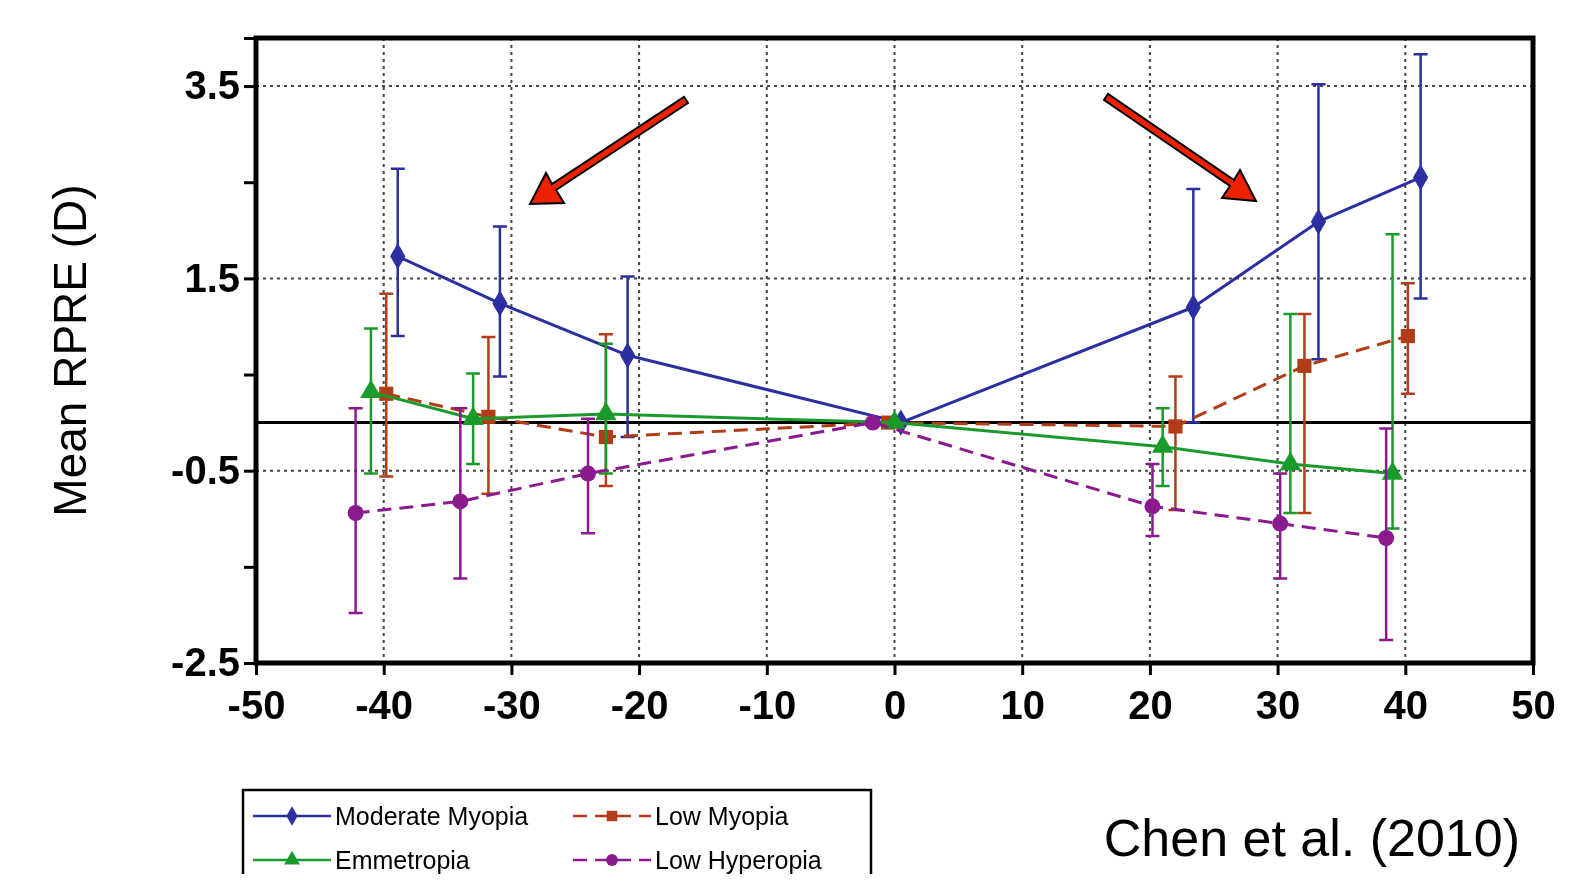 The width and height of the screenshot is (1580, 883). What do you see at coordinates (1406, 705) in the screenshot?
I see `x-tick-label: 40` at bounding box center [1406, 705].